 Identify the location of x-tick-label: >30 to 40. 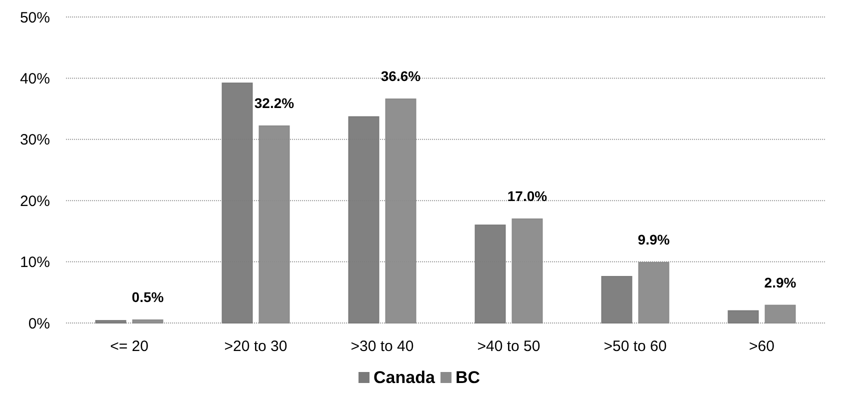
(382, 346).